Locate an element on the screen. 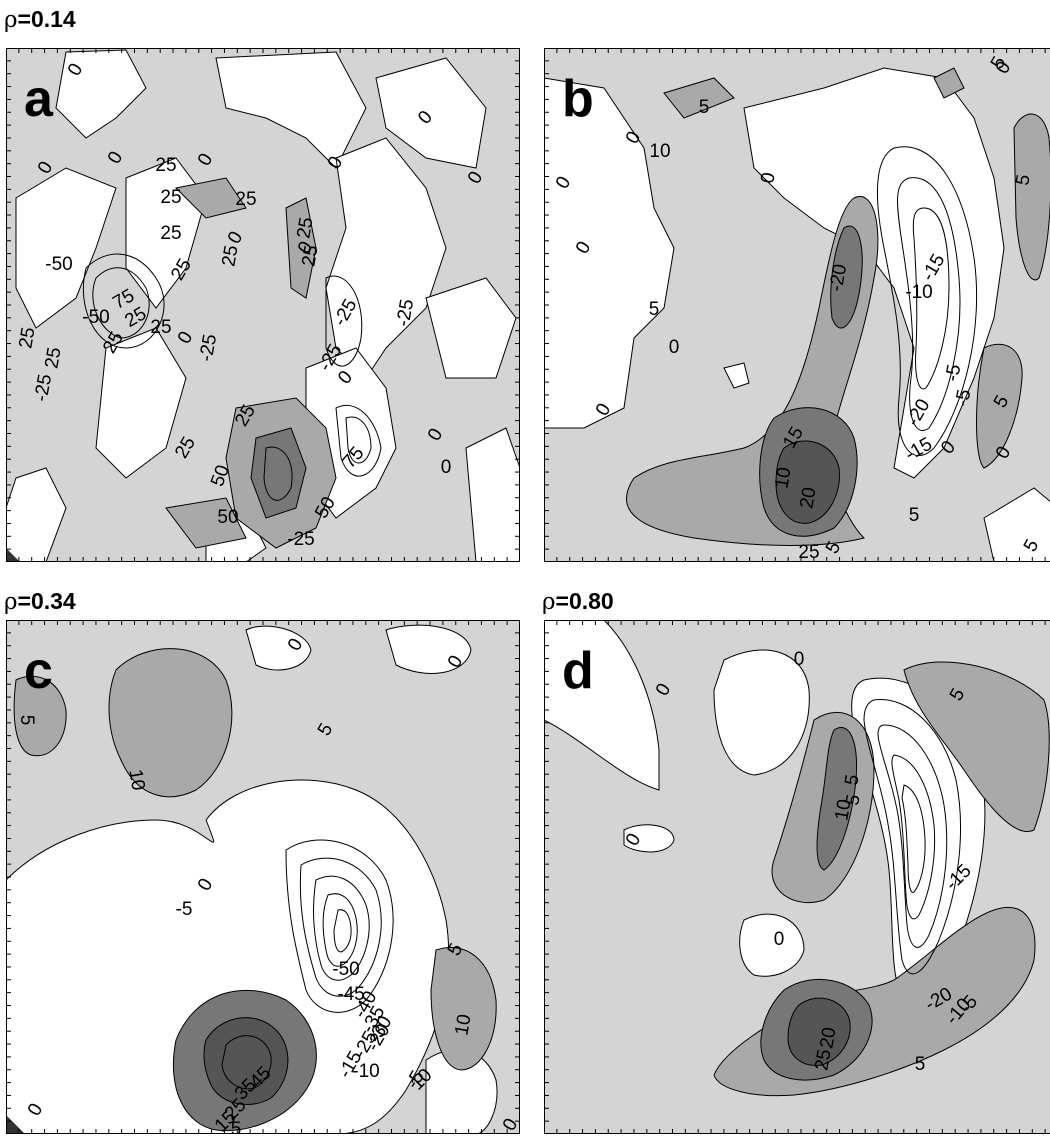 The height and width of the screenshot is (1139, 1050). panel-label: d is located at coordinates (578, 671).